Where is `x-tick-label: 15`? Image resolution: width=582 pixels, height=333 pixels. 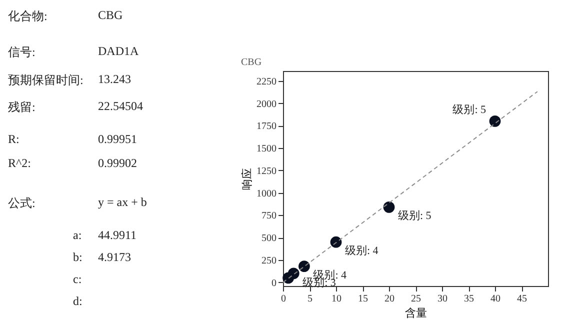 x-tick-label: 15 is located at coordinates (363, 299).